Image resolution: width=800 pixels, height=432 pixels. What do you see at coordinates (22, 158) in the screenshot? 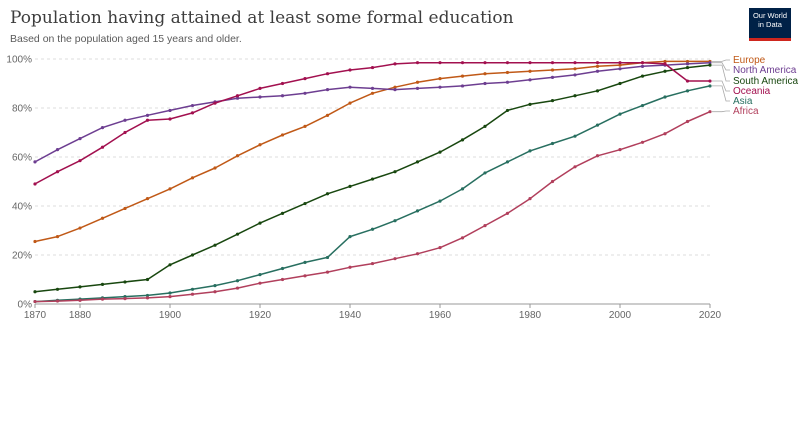
I see `y-tick-label: 60%` at bounding box center [22, 158].